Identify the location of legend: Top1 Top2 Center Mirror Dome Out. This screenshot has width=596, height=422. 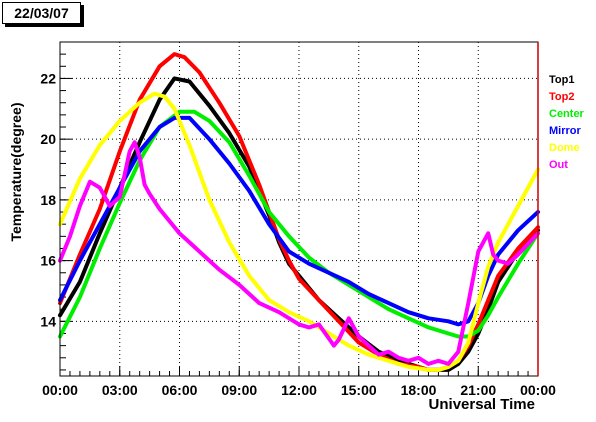
(566, 123).